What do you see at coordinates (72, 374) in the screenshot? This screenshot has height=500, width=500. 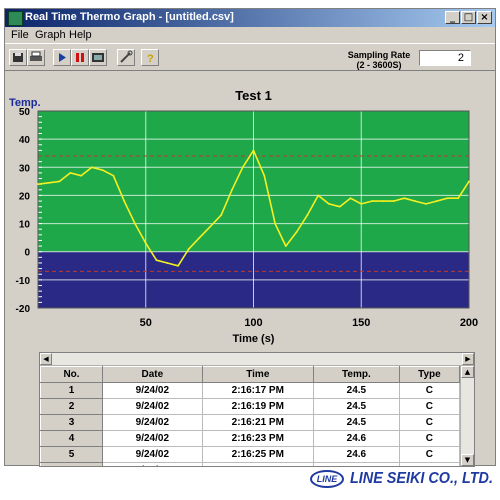 I see `col-no: No.` at bounding box center [72, 374].